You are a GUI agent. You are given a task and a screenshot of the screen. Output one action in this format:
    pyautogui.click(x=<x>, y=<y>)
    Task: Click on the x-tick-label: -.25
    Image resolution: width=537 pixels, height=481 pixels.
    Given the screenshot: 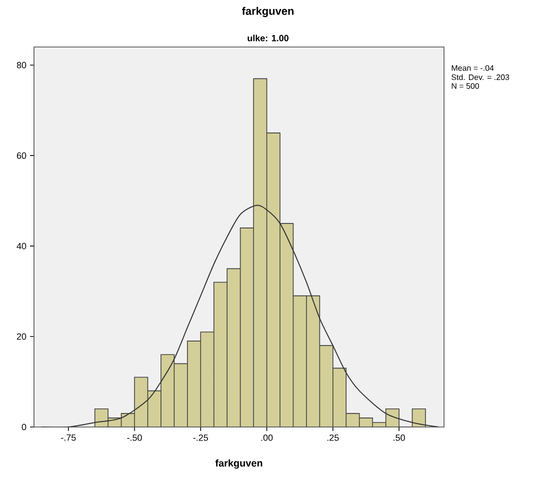 What is the action you would take?
    pyautogui.click(x=200, y=437)
    